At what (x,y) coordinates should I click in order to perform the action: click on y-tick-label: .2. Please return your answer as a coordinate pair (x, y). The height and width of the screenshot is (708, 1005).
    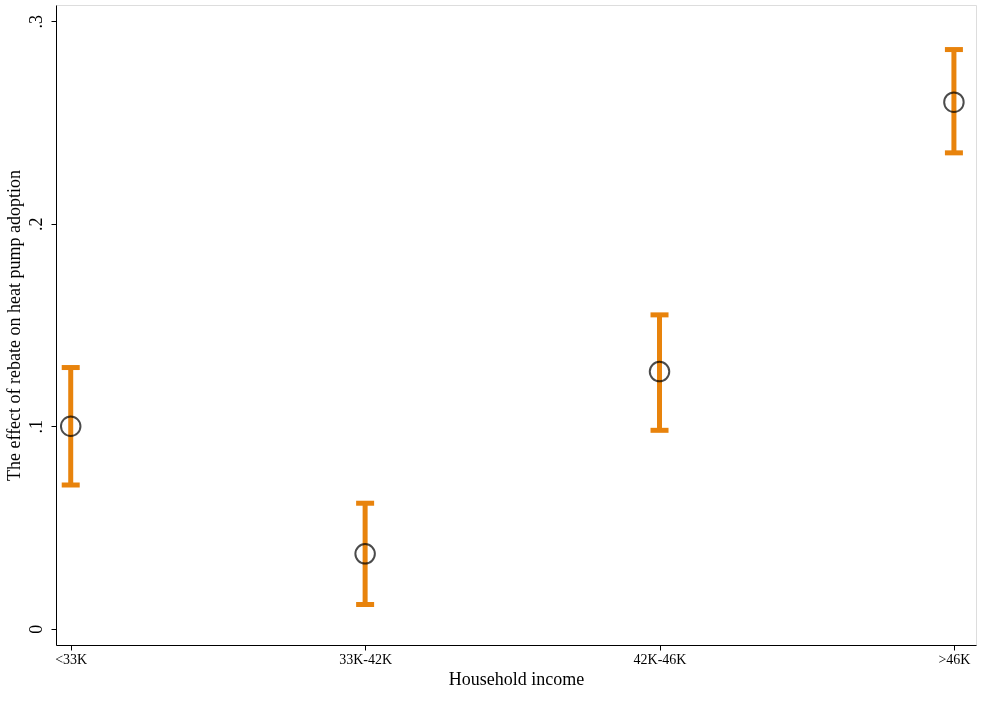
    Looking at the image, I should click on (35, 224).